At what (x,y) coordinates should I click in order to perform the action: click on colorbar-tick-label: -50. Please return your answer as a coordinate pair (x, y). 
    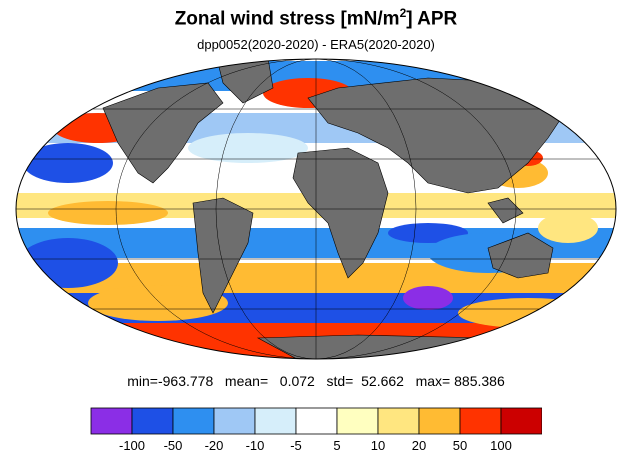
    Looking at the image, I should click on (173, 445).